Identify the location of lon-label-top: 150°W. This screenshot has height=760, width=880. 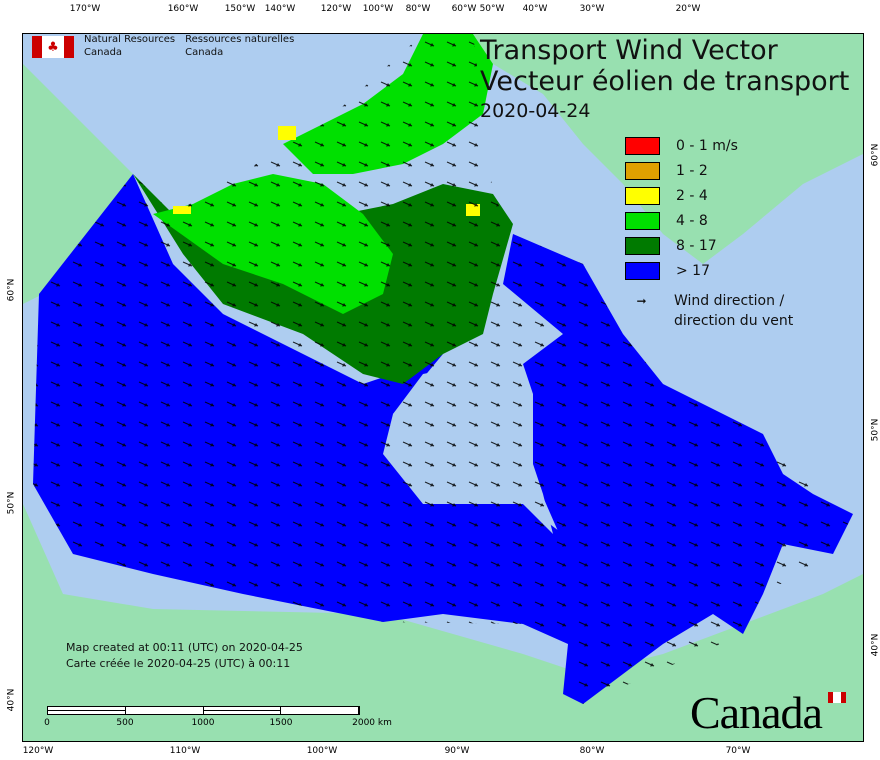
(240, 9).